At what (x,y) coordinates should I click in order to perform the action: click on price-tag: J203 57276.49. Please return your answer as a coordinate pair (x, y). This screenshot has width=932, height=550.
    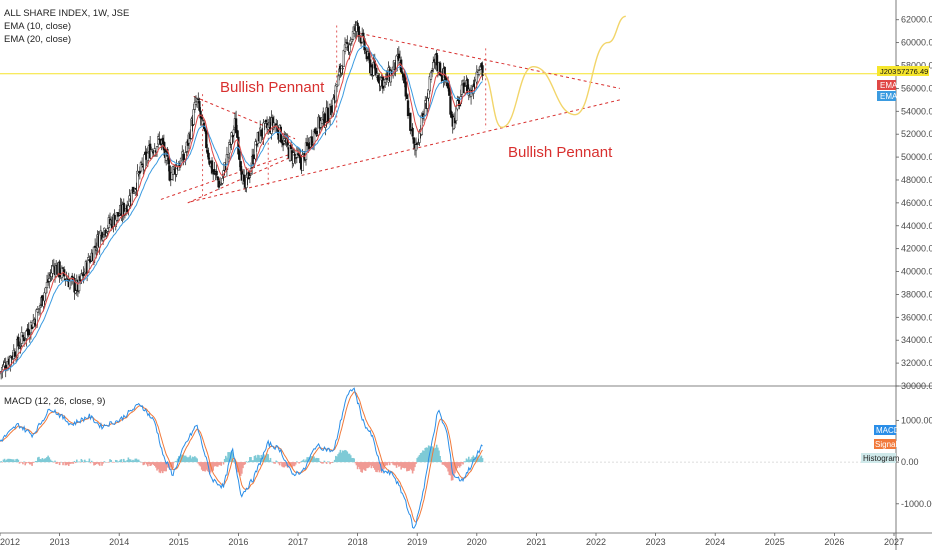
    Looking at the image, I should click on (903, 71).